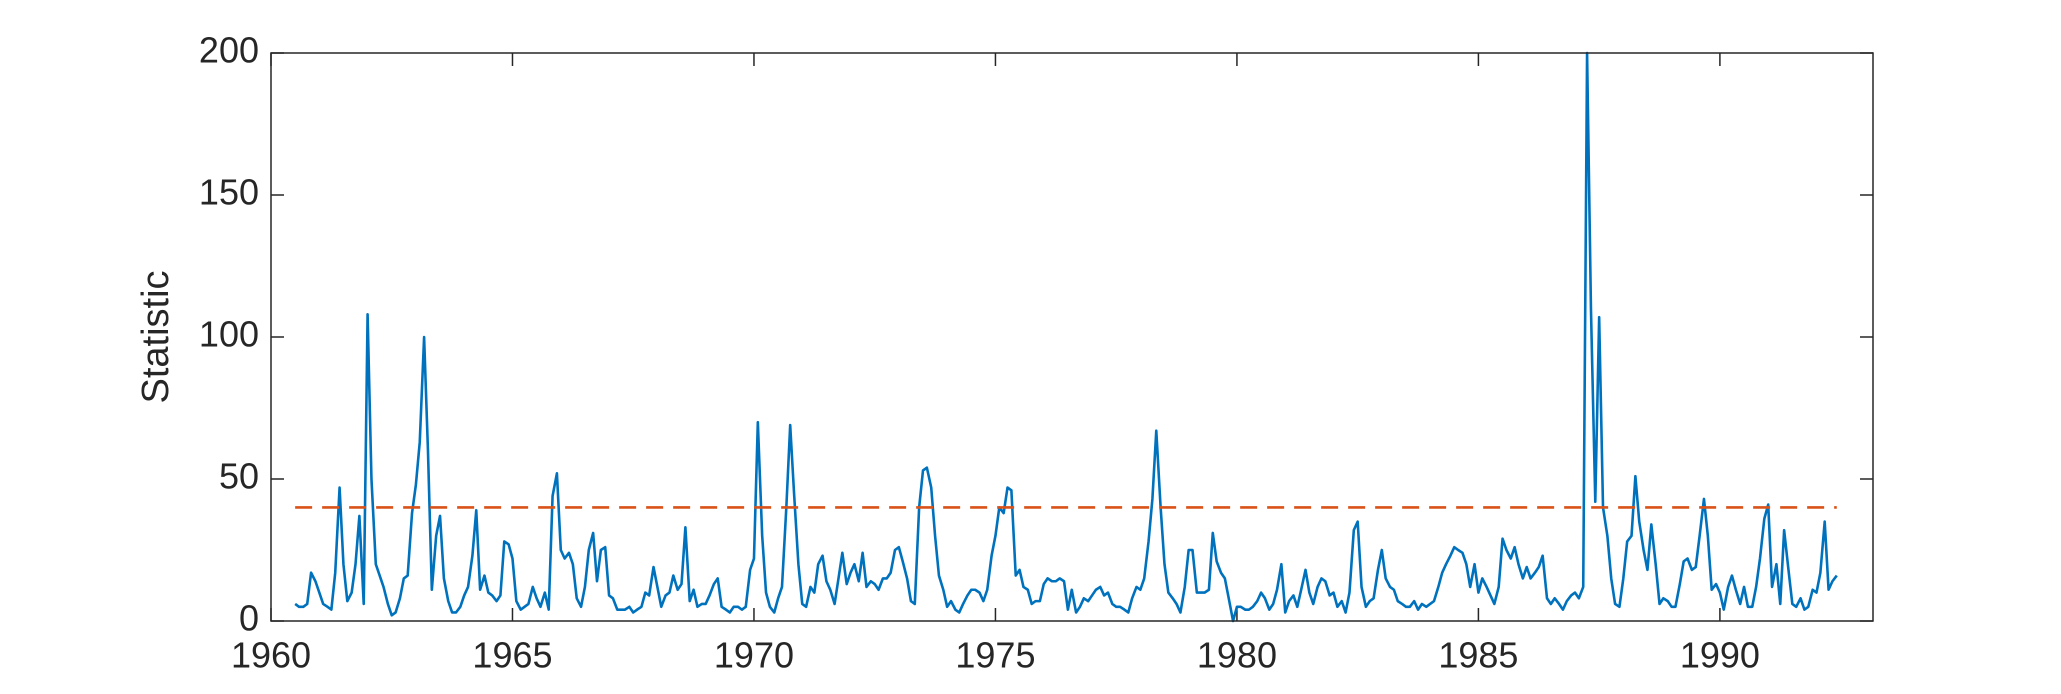 The image size is (2061, 694). Describe the element at coordinates (754, 655) in the screenshot. I see `x-tick-label: 1970` at that location.